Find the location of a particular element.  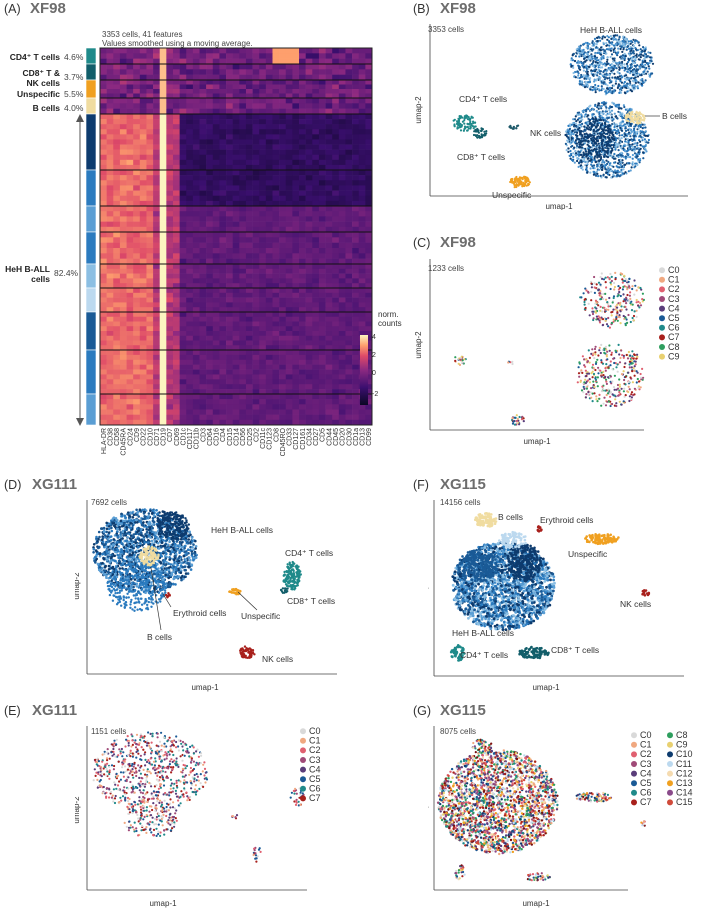

group-bar-segment is located at coordinates (91, 188).